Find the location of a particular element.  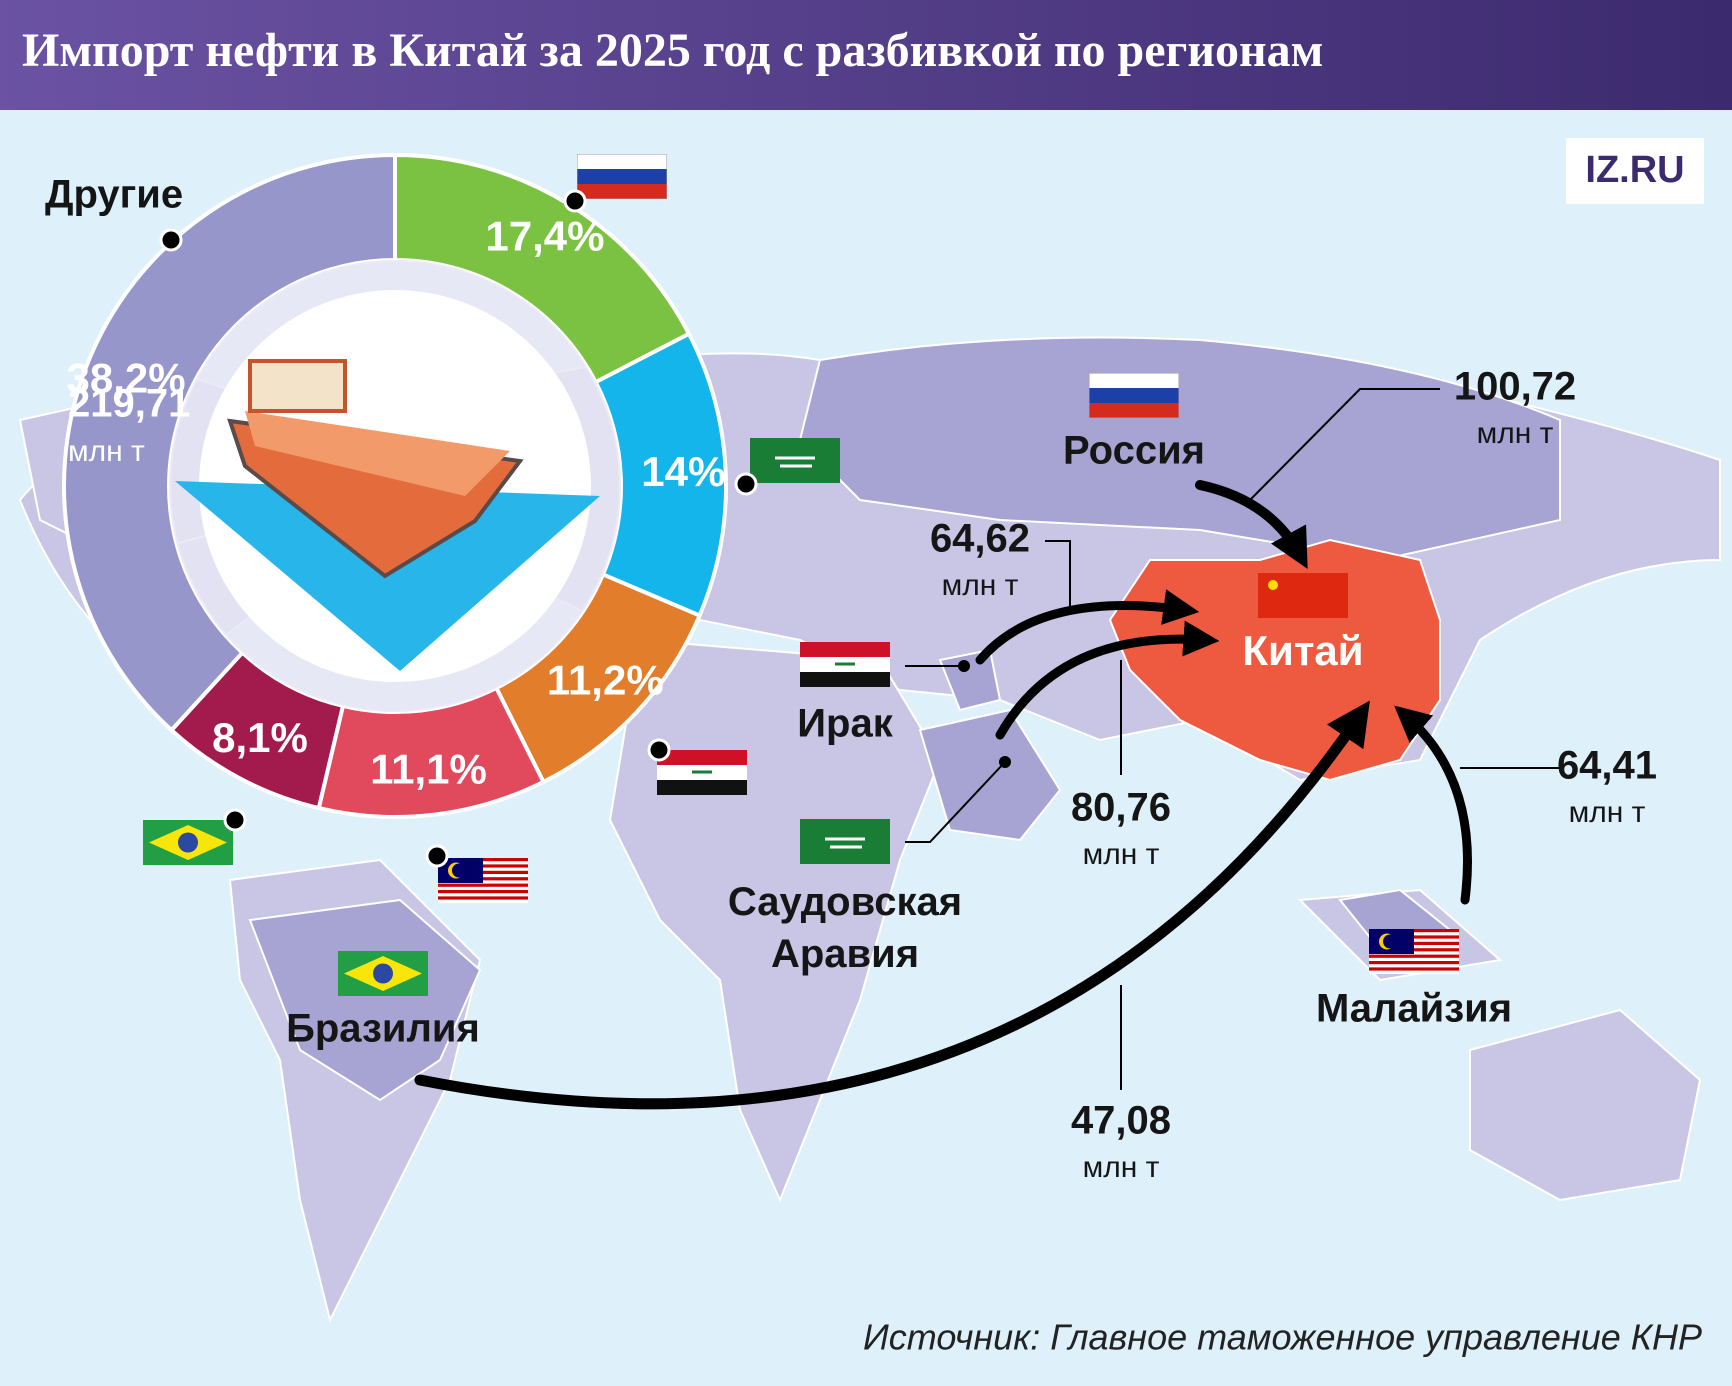

volume-label: 47,08 is located at coordinates (1121, 1121).